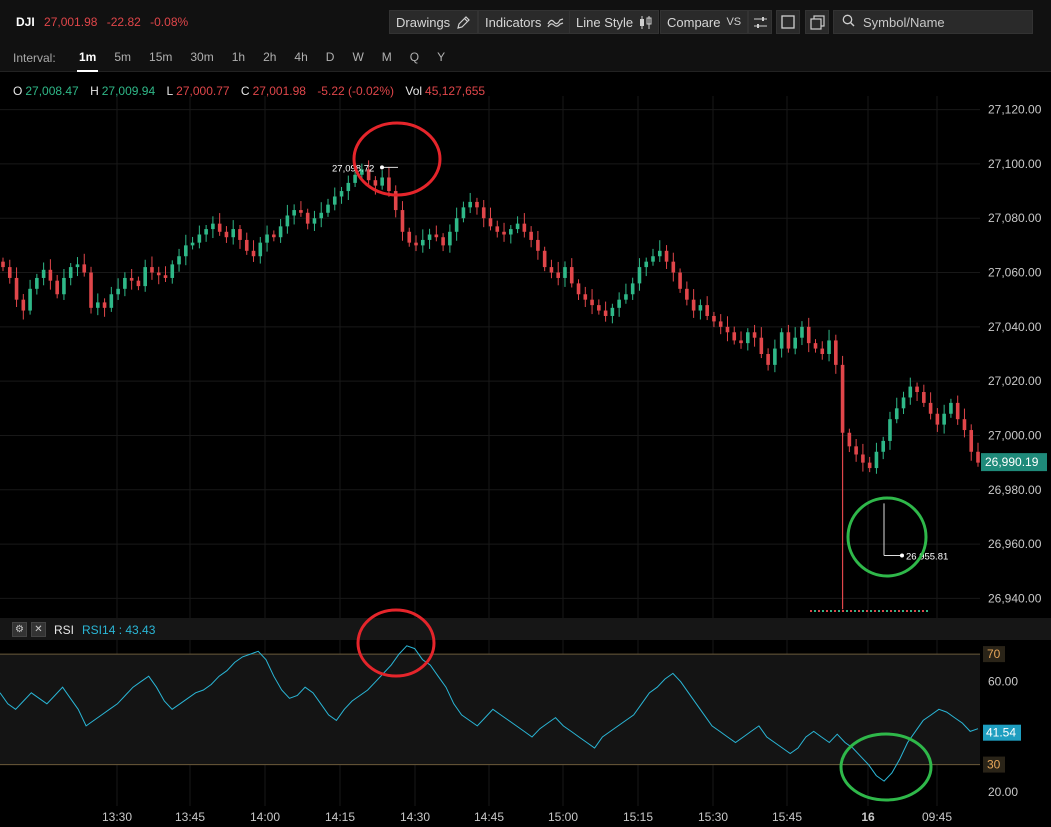 The width and height of the screenshot is (1051, 827). I want to click on interval-1h: 1h, so click(238, 57).